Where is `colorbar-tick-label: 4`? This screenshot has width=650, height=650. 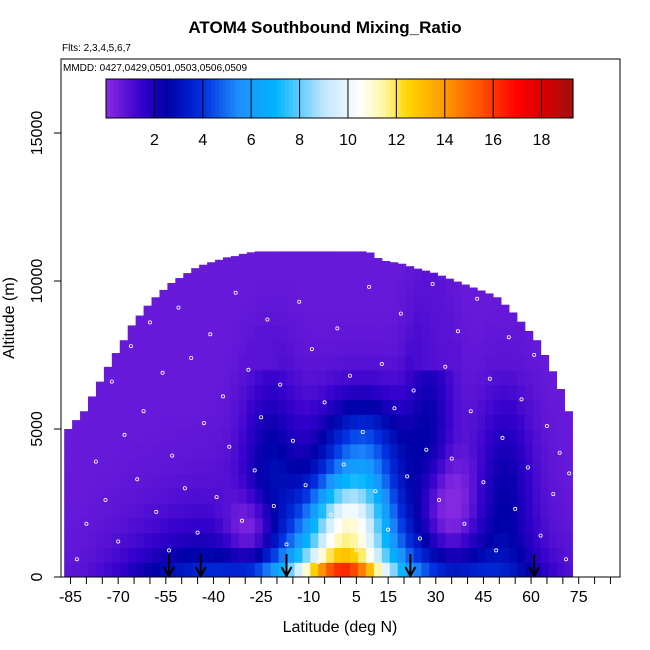
colorbar-tick-label: 4 is located at coordinates (202, 140).